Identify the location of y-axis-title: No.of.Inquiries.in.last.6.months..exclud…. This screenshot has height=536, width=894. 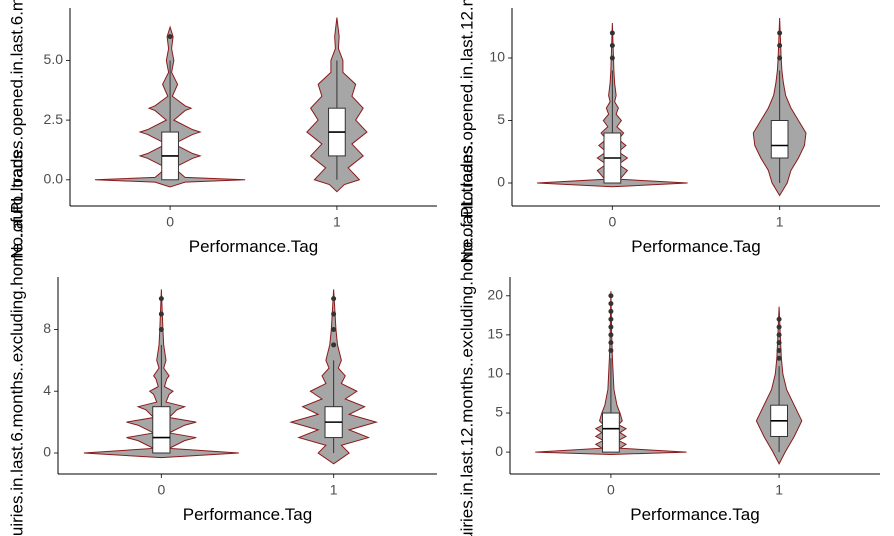
(16, 341).